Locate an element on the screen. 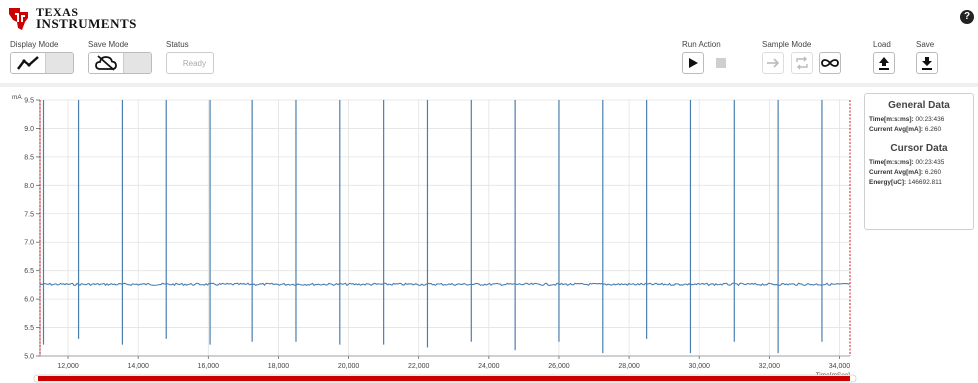 This screenshot has width=978, height=383. general-time-row: Time[m:s:ms]: 00:23:436 is located at coordinates (919, 120).